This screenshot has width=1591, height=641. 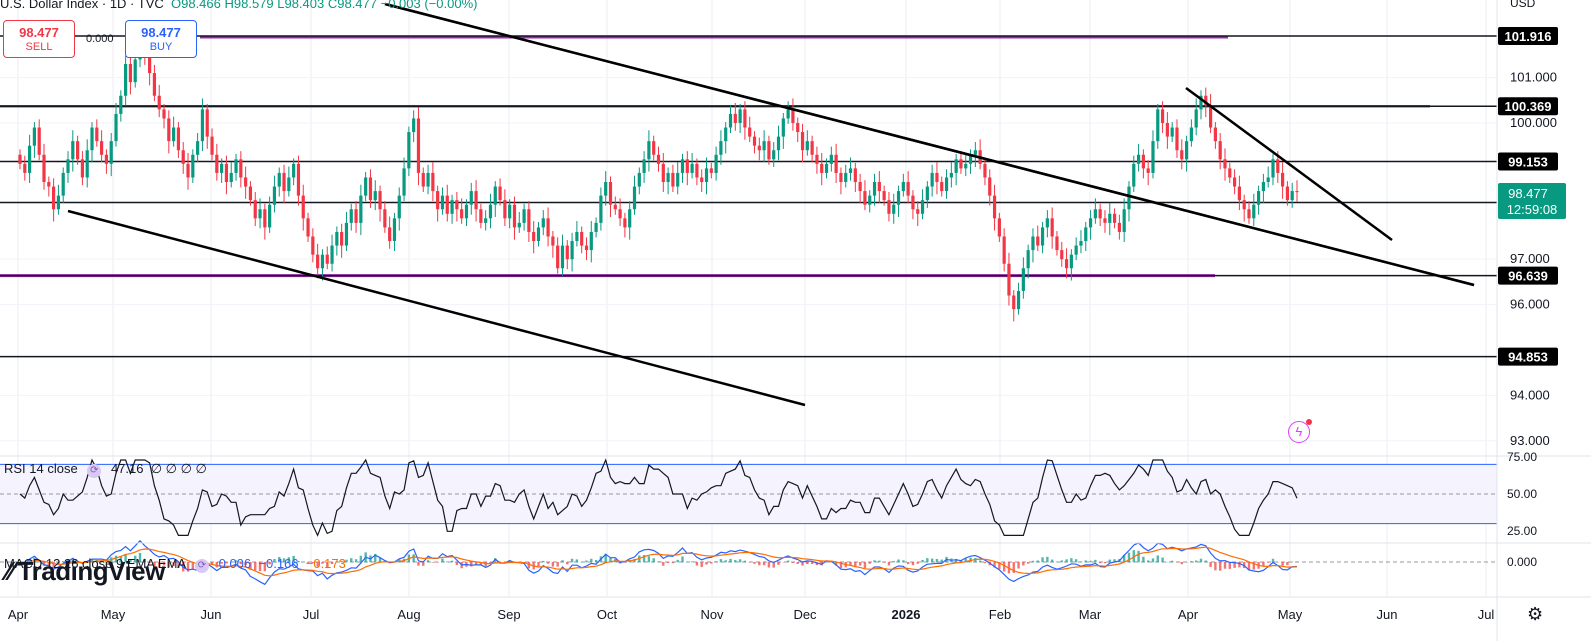 What do you see at coordinates (94, 471) in the screenshot?
I see `rsi-settings-icon: ⟳` at bounding box center [94, 471].